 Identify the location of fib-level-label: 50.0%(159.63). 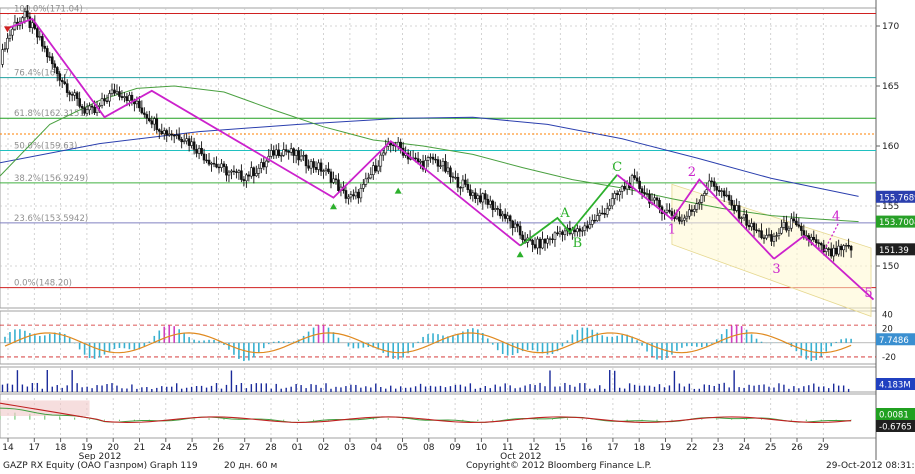
(45, 146).